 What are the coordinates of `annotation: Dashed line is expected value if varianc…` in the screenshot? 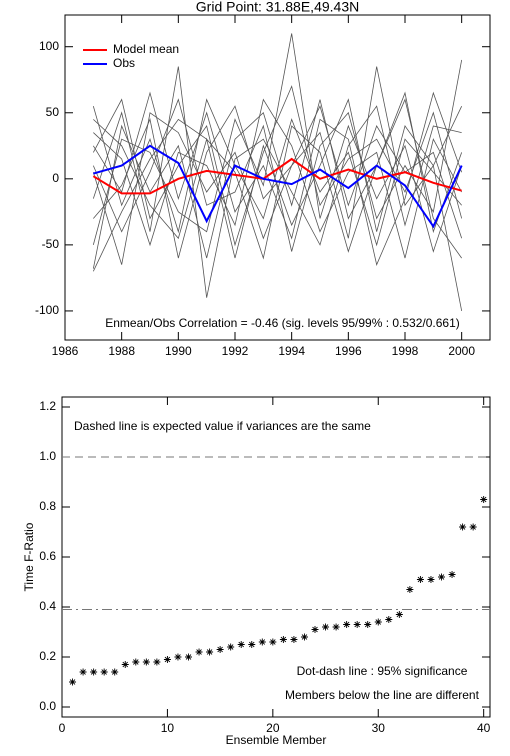 It's located at (222, 426).